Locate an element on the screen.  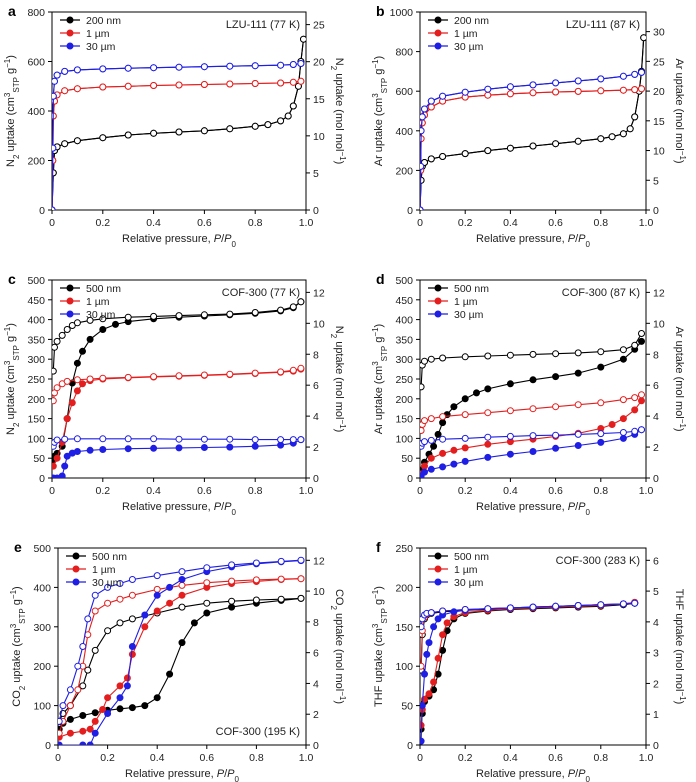
y-tick-label: 150 is located at coordinates (404, 628).